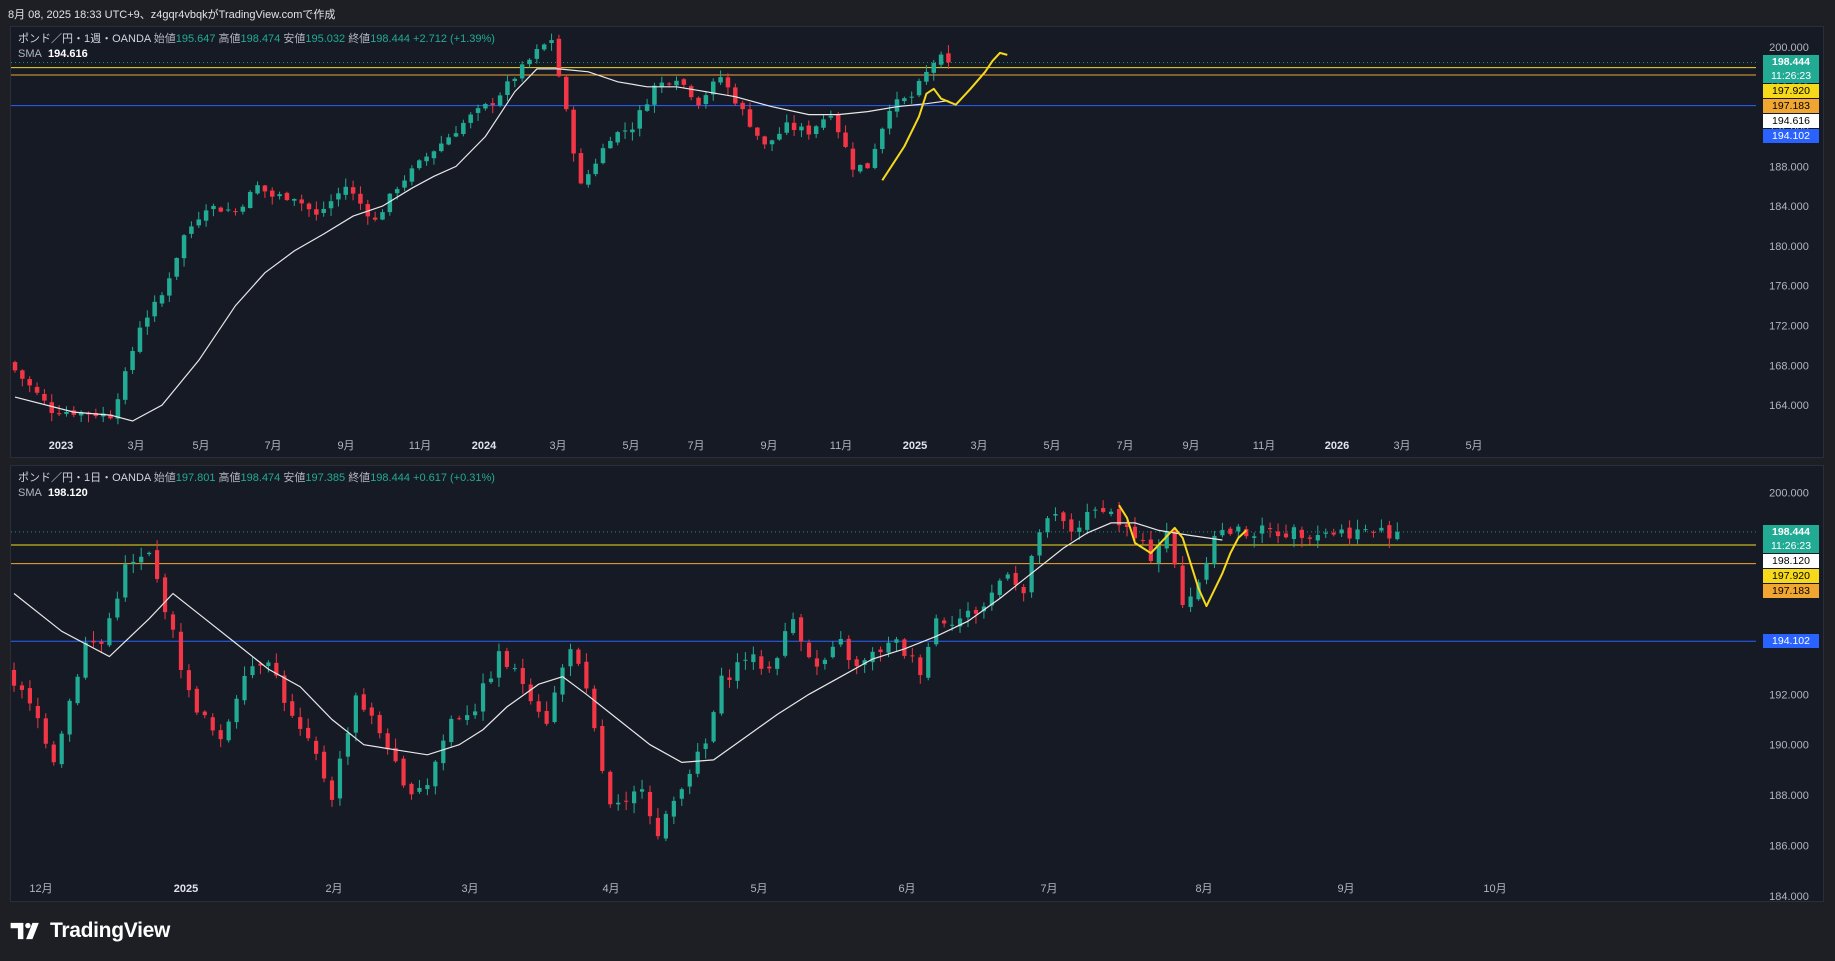 The width and height of the screenshot is (1835, 961). I want to click on low-value: 195.032, so click(325, 39).